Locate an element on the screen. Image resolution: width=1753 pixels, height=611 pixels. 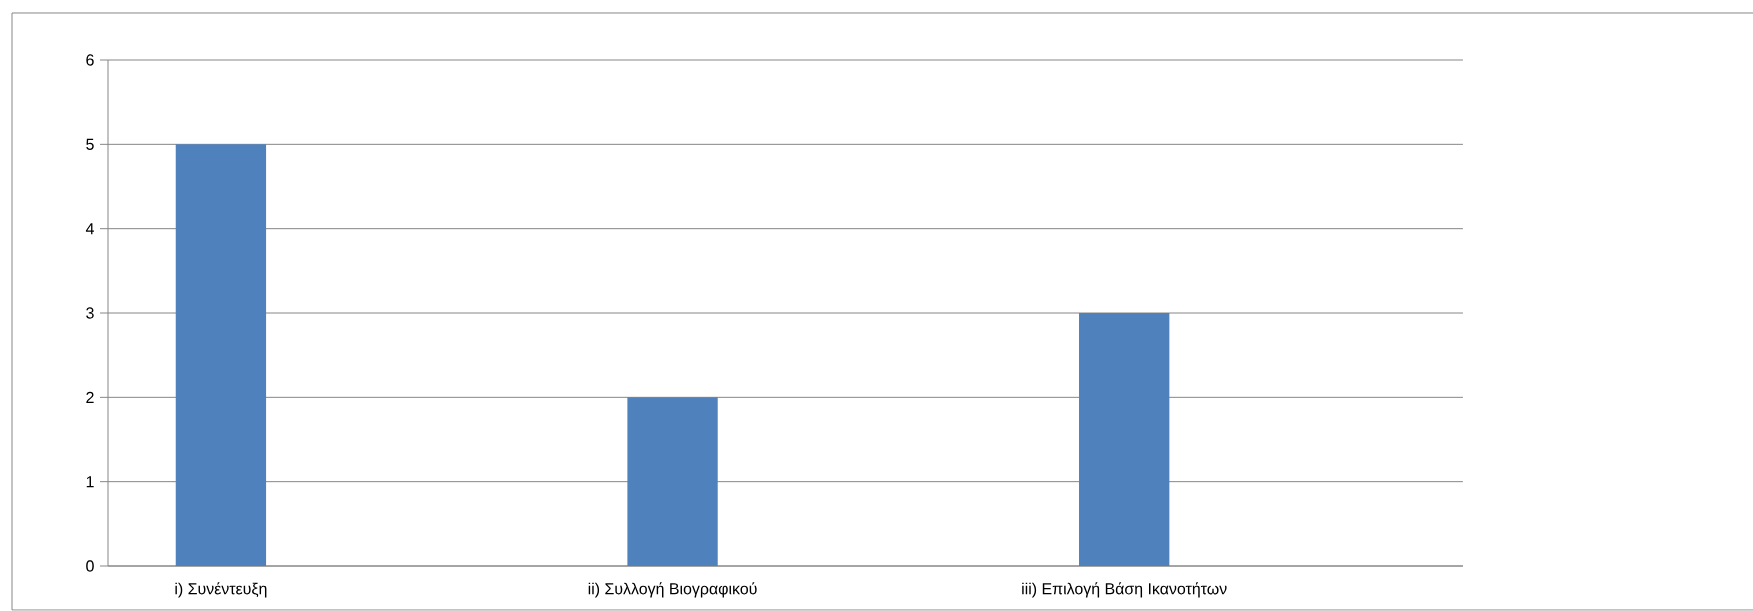
x-tick-label: i) Συνέντευξη is located at coordinates (221, 590).